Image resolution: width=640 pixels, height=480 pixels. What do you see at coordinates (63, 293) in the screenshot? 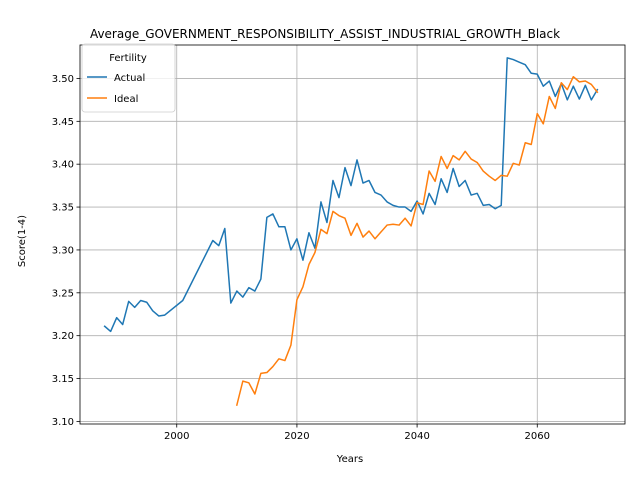
I see `y-tick-label: 3.25` at bounding box center [63, 293].